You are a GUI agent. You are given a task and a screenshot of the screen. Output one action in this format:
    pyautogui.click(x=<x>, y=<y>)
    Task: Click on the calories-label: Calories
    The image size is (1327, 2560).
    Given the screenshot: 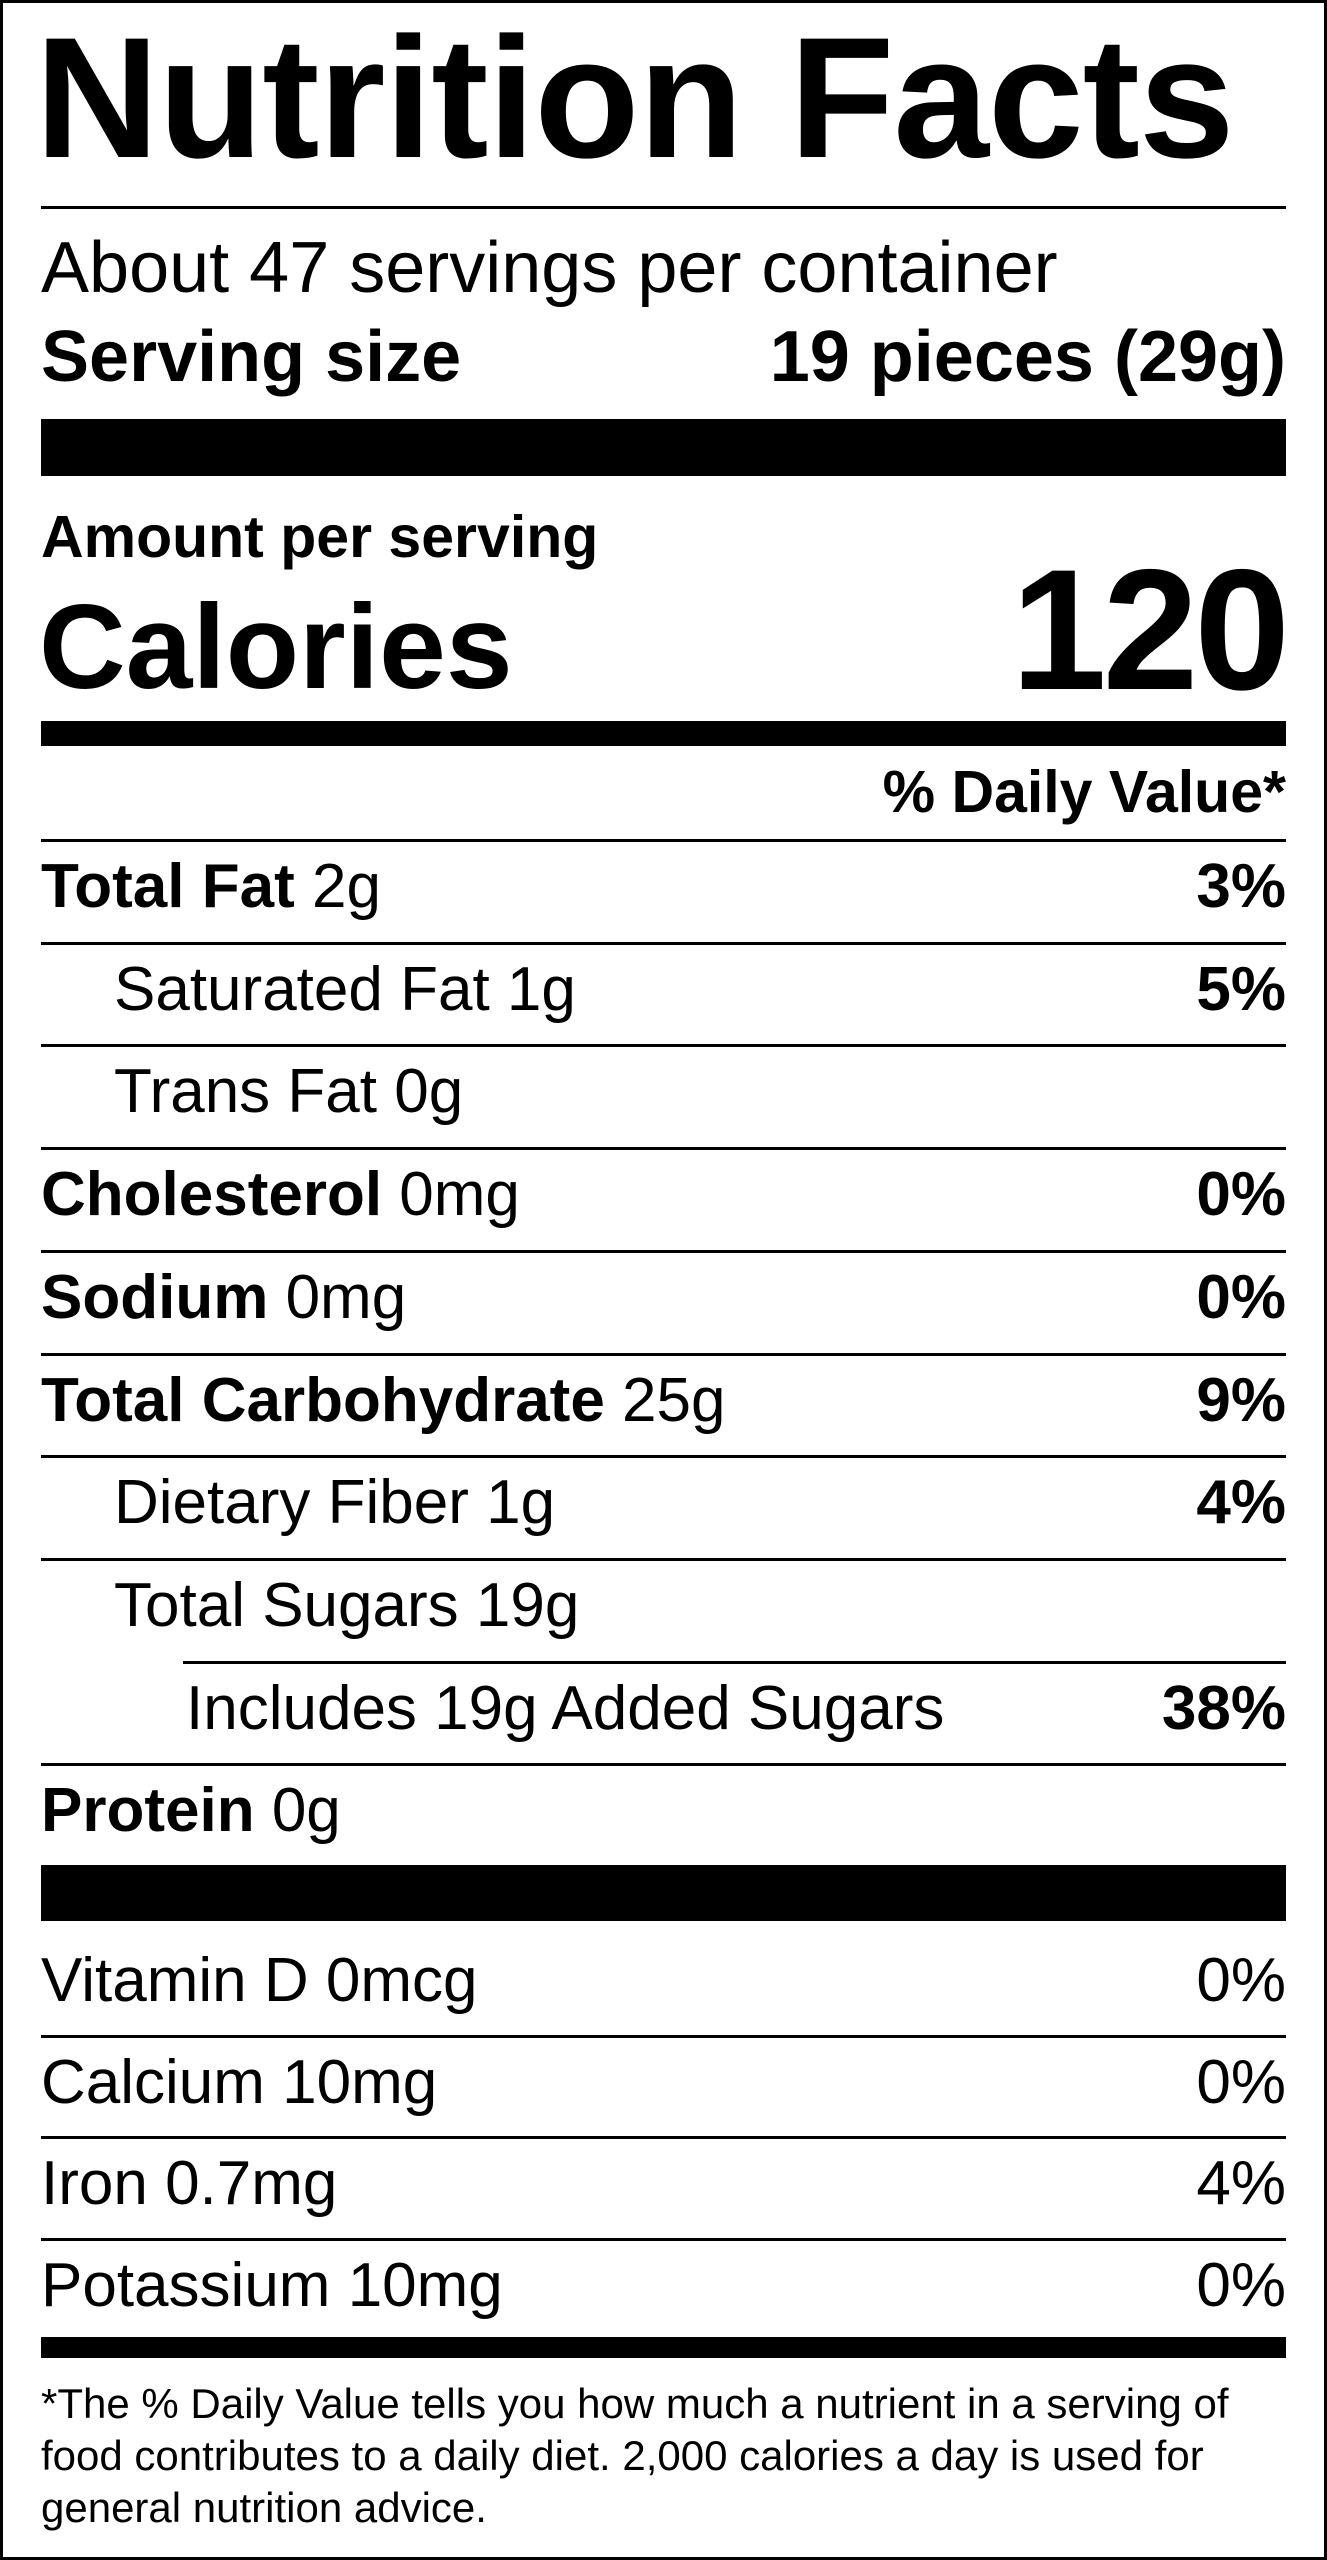 What is the action you would take?
    pyautogui.click(x=276, y=647)
    